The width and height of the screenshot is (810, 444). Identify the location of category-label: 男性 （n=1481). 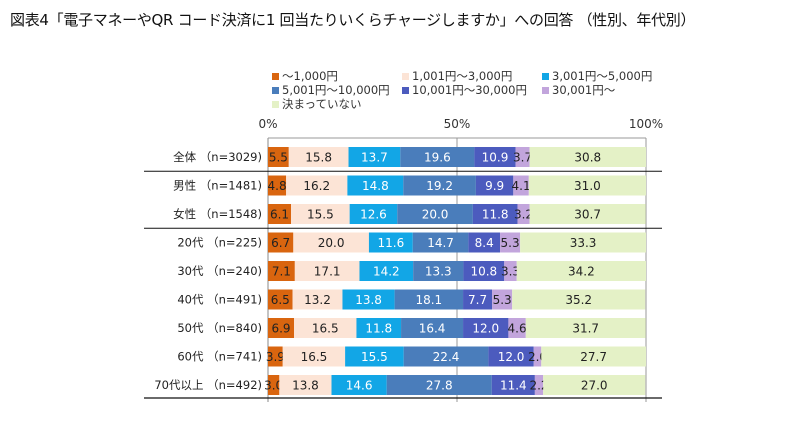
(217, 186).